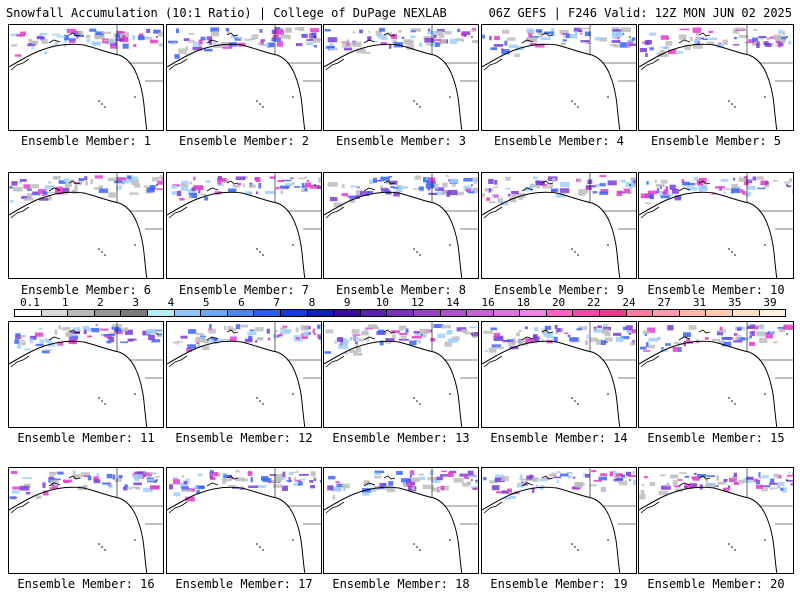 Image resolution: width=800 pixels, height=600 pixels. Describe the element at coordinates (382, 302) in the screenshot. I see `colorbar-tick: 10` at that location.